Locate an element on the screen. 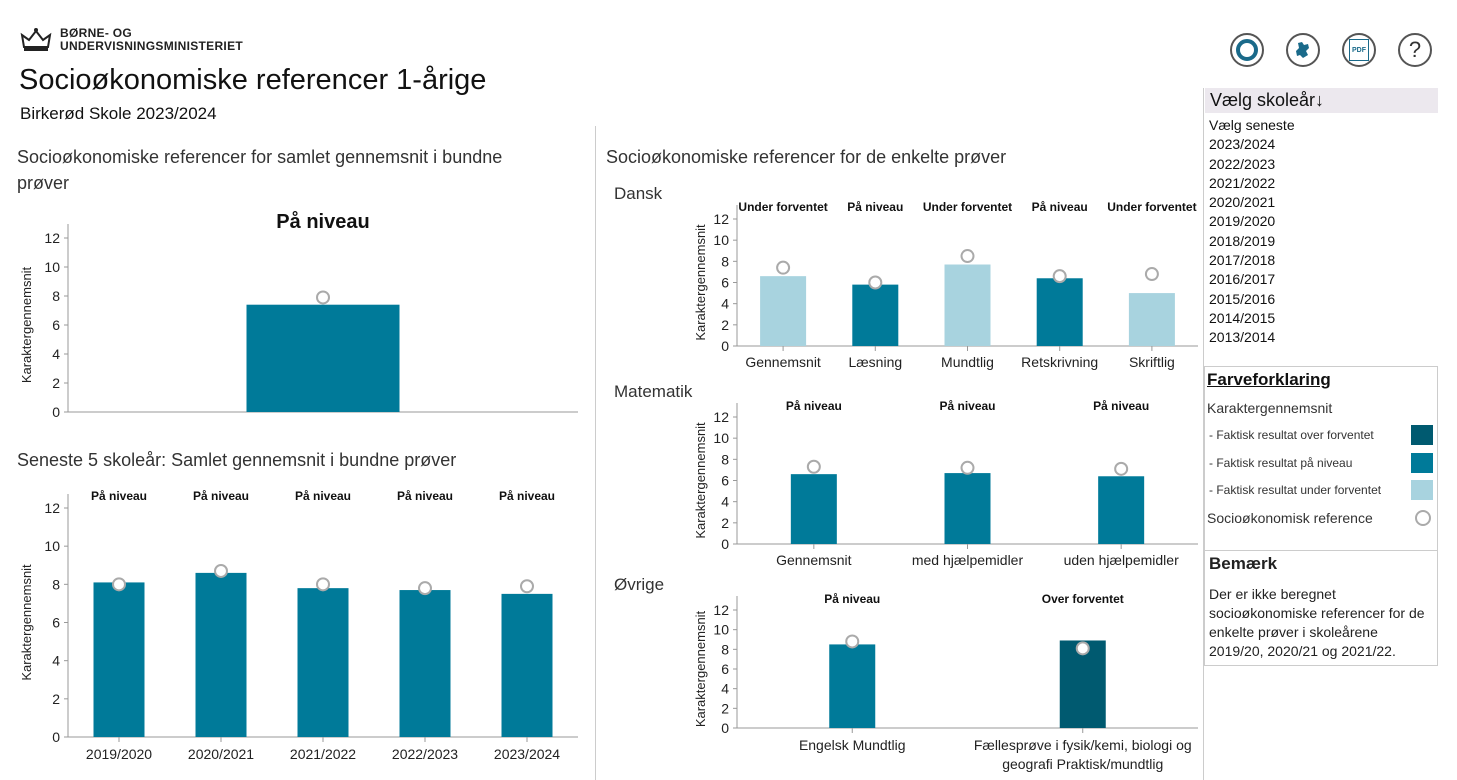  year-option: 2021/2022 is located at coordinates (1242, 182).